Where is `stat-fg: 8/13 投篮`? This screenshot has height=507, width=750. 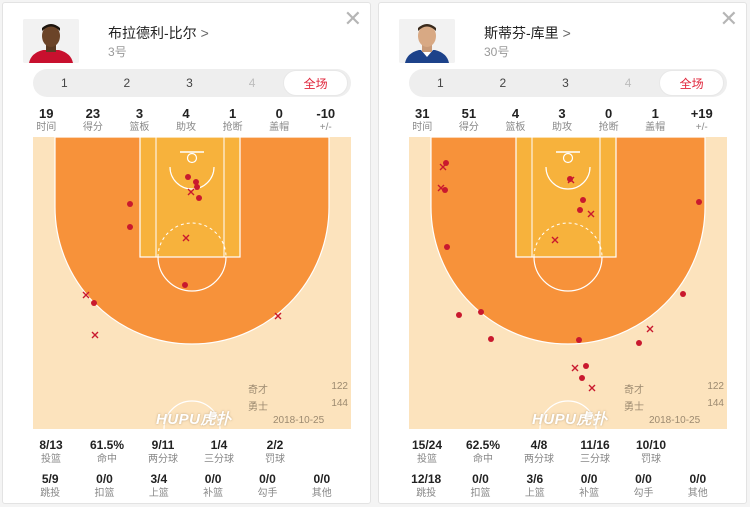 stat-fg: 8/13 投篮 is located at coordinates (51, 451).